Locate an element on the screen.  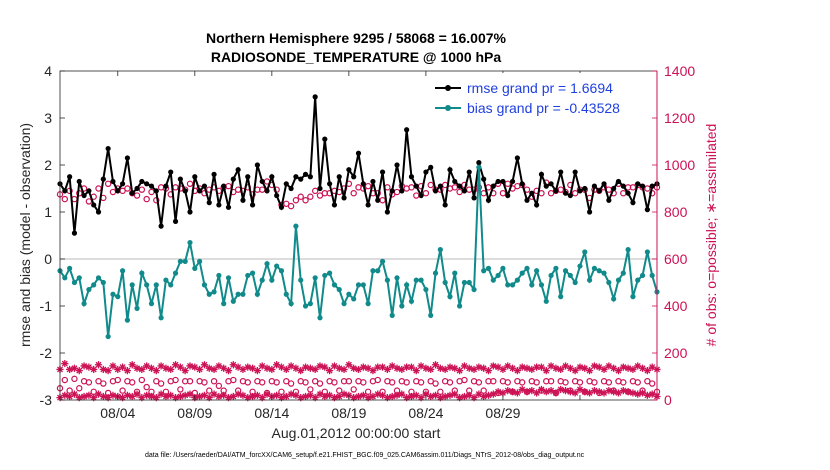
x-tick-label: 08/14 is located at coordinates (271, 413).